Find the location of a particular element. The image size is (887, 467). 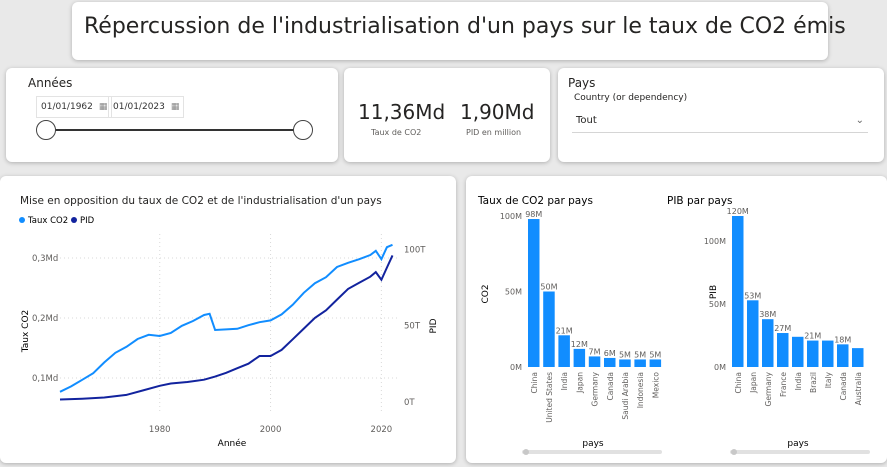

end-date-field: 01/01/2023 ▦ is located at coordinates (146, 107).